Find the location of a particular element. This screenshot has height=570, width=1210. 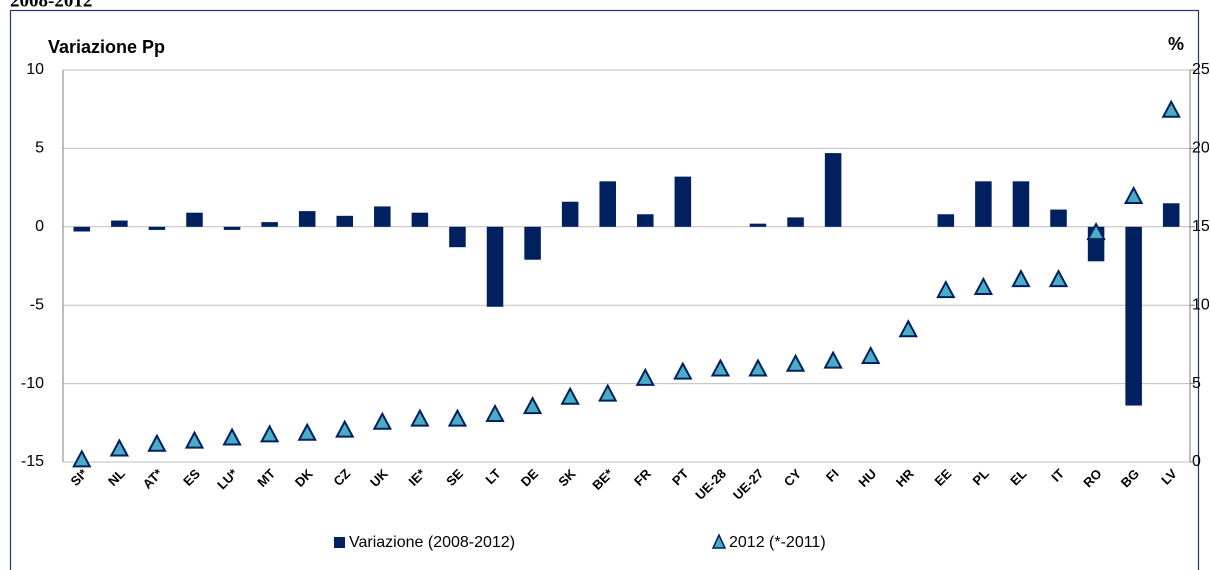

y2-tick-label: 5 is located at coordinates (1196, 383).